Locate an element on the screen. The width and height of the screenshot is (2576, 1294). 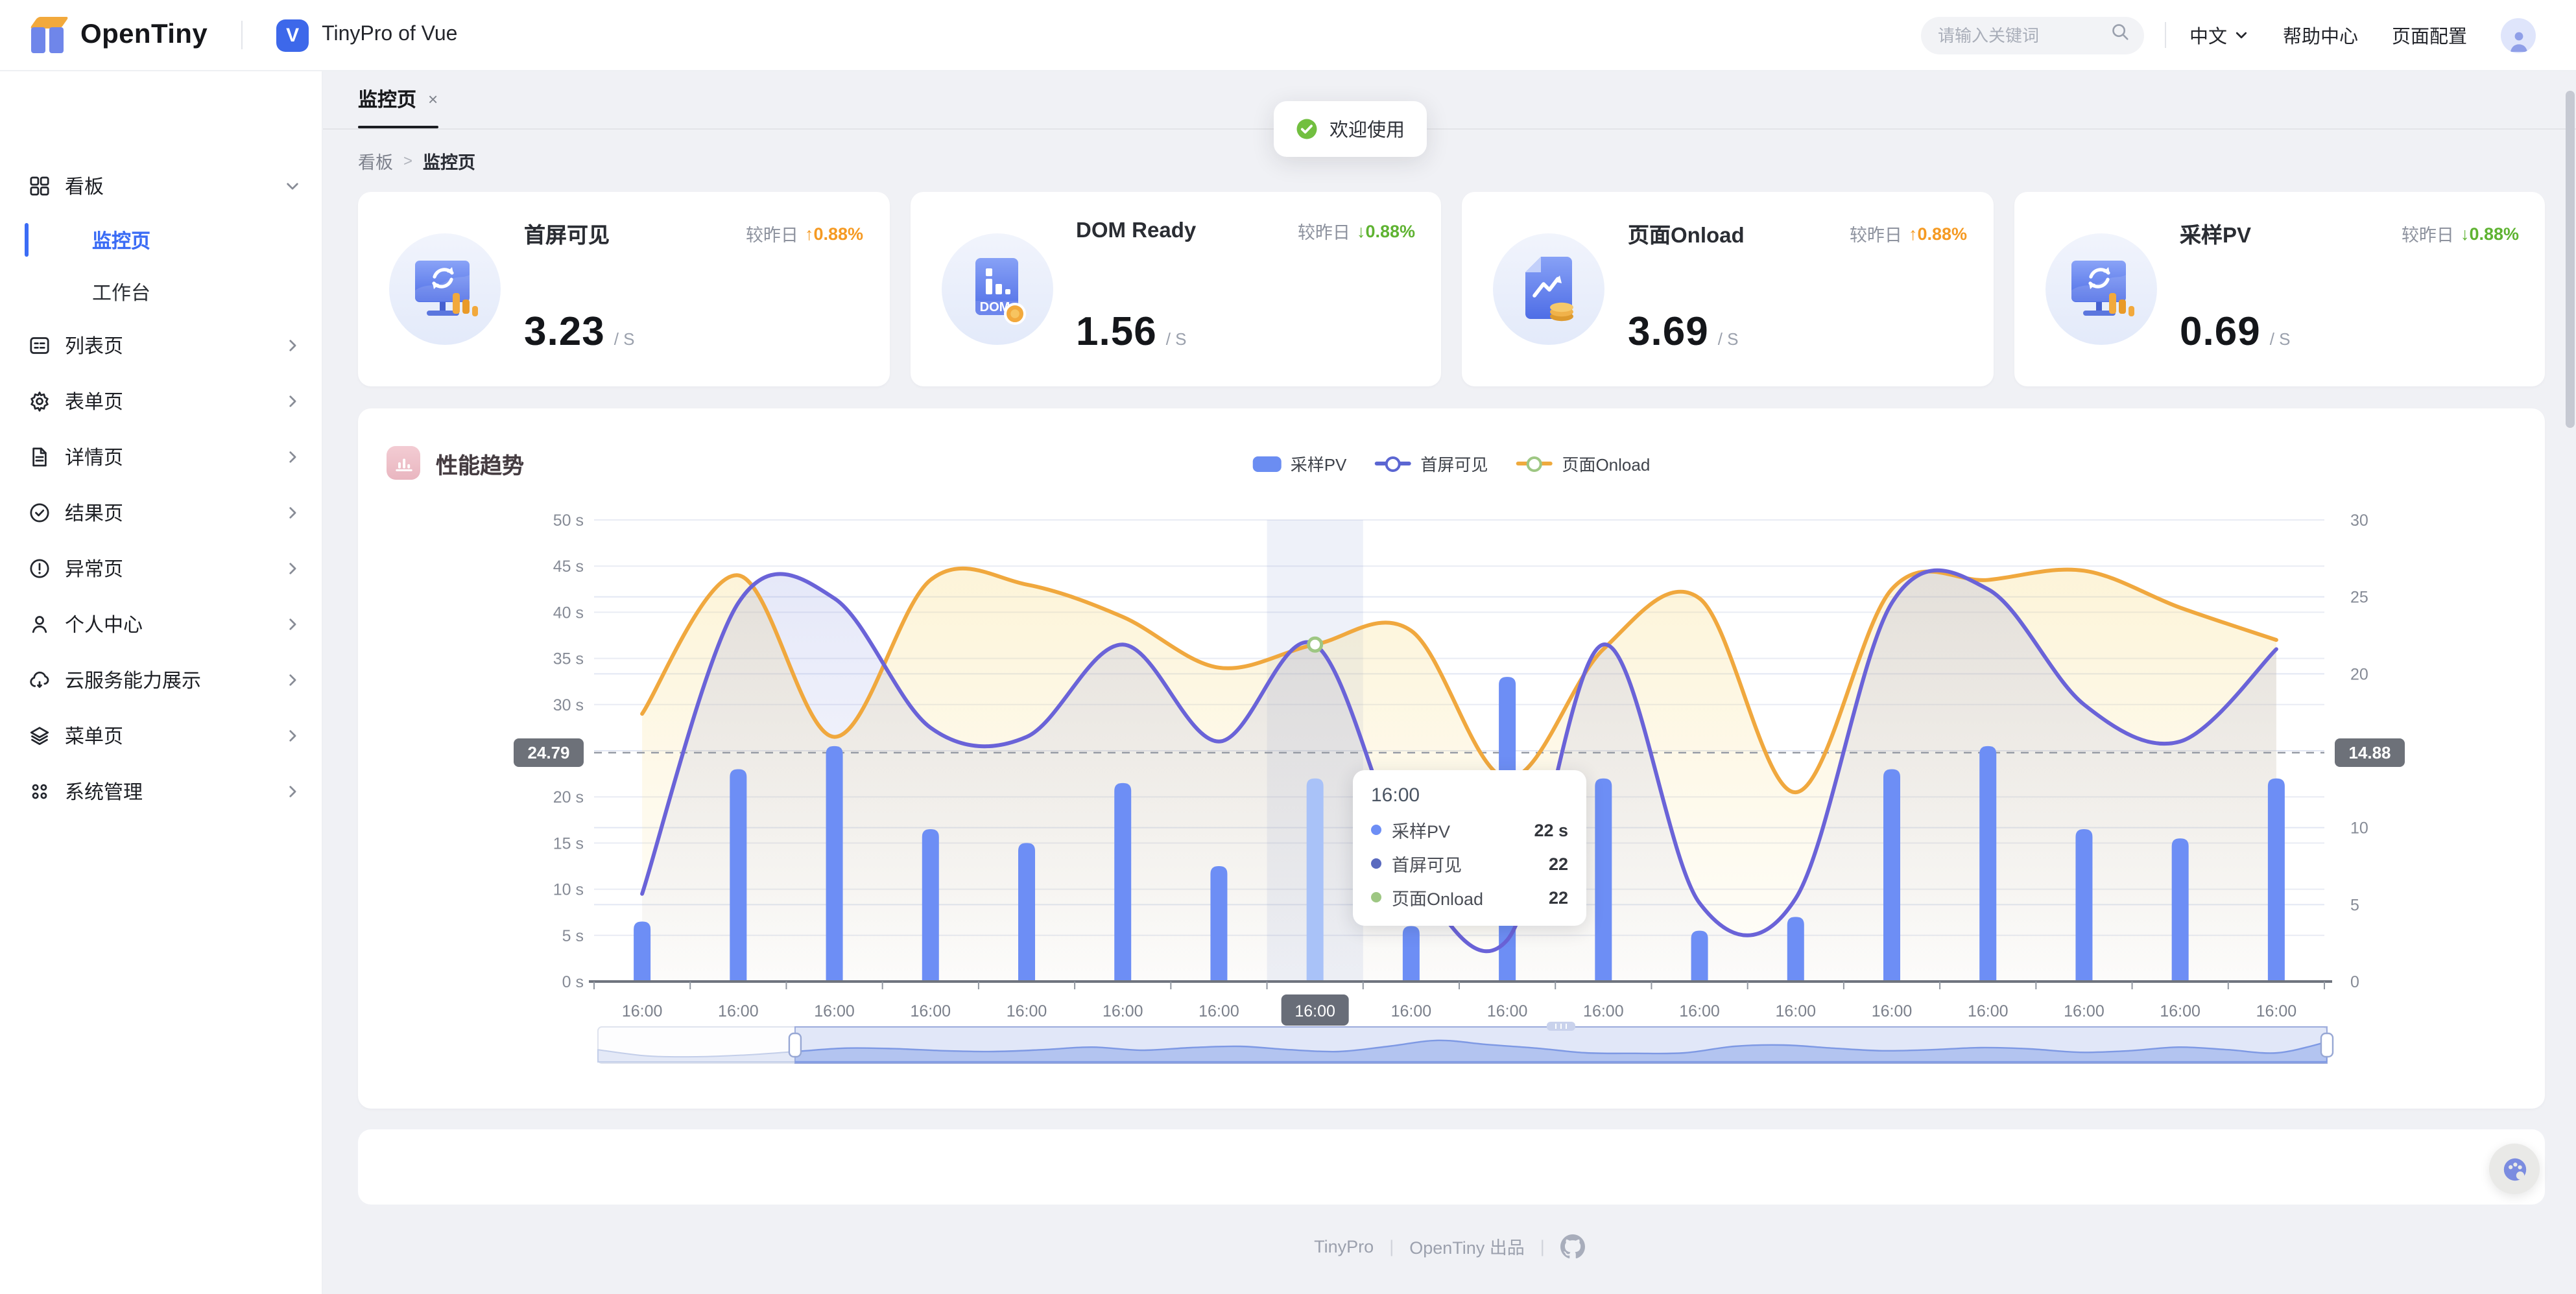
stat-delta-up: ↑0.88% is located at coordinates (833, 233).